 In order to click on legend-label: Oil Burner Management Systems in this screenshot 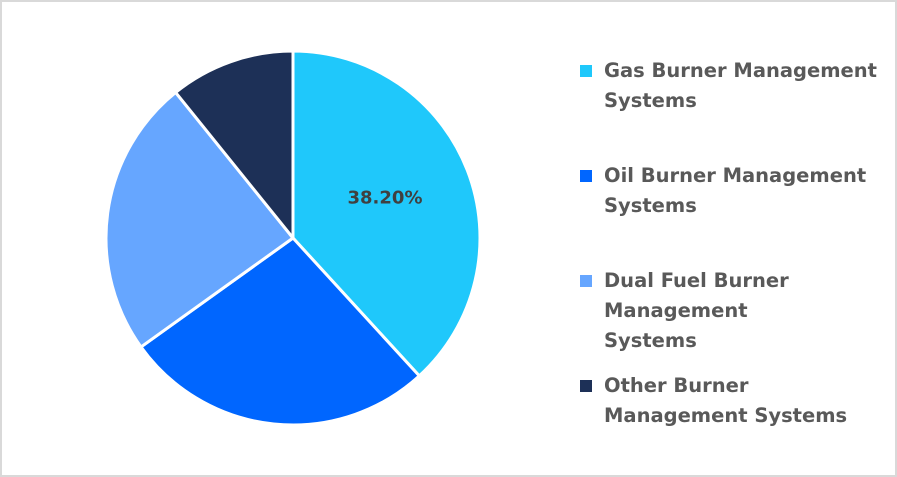, I will do `click(735, 190)`.